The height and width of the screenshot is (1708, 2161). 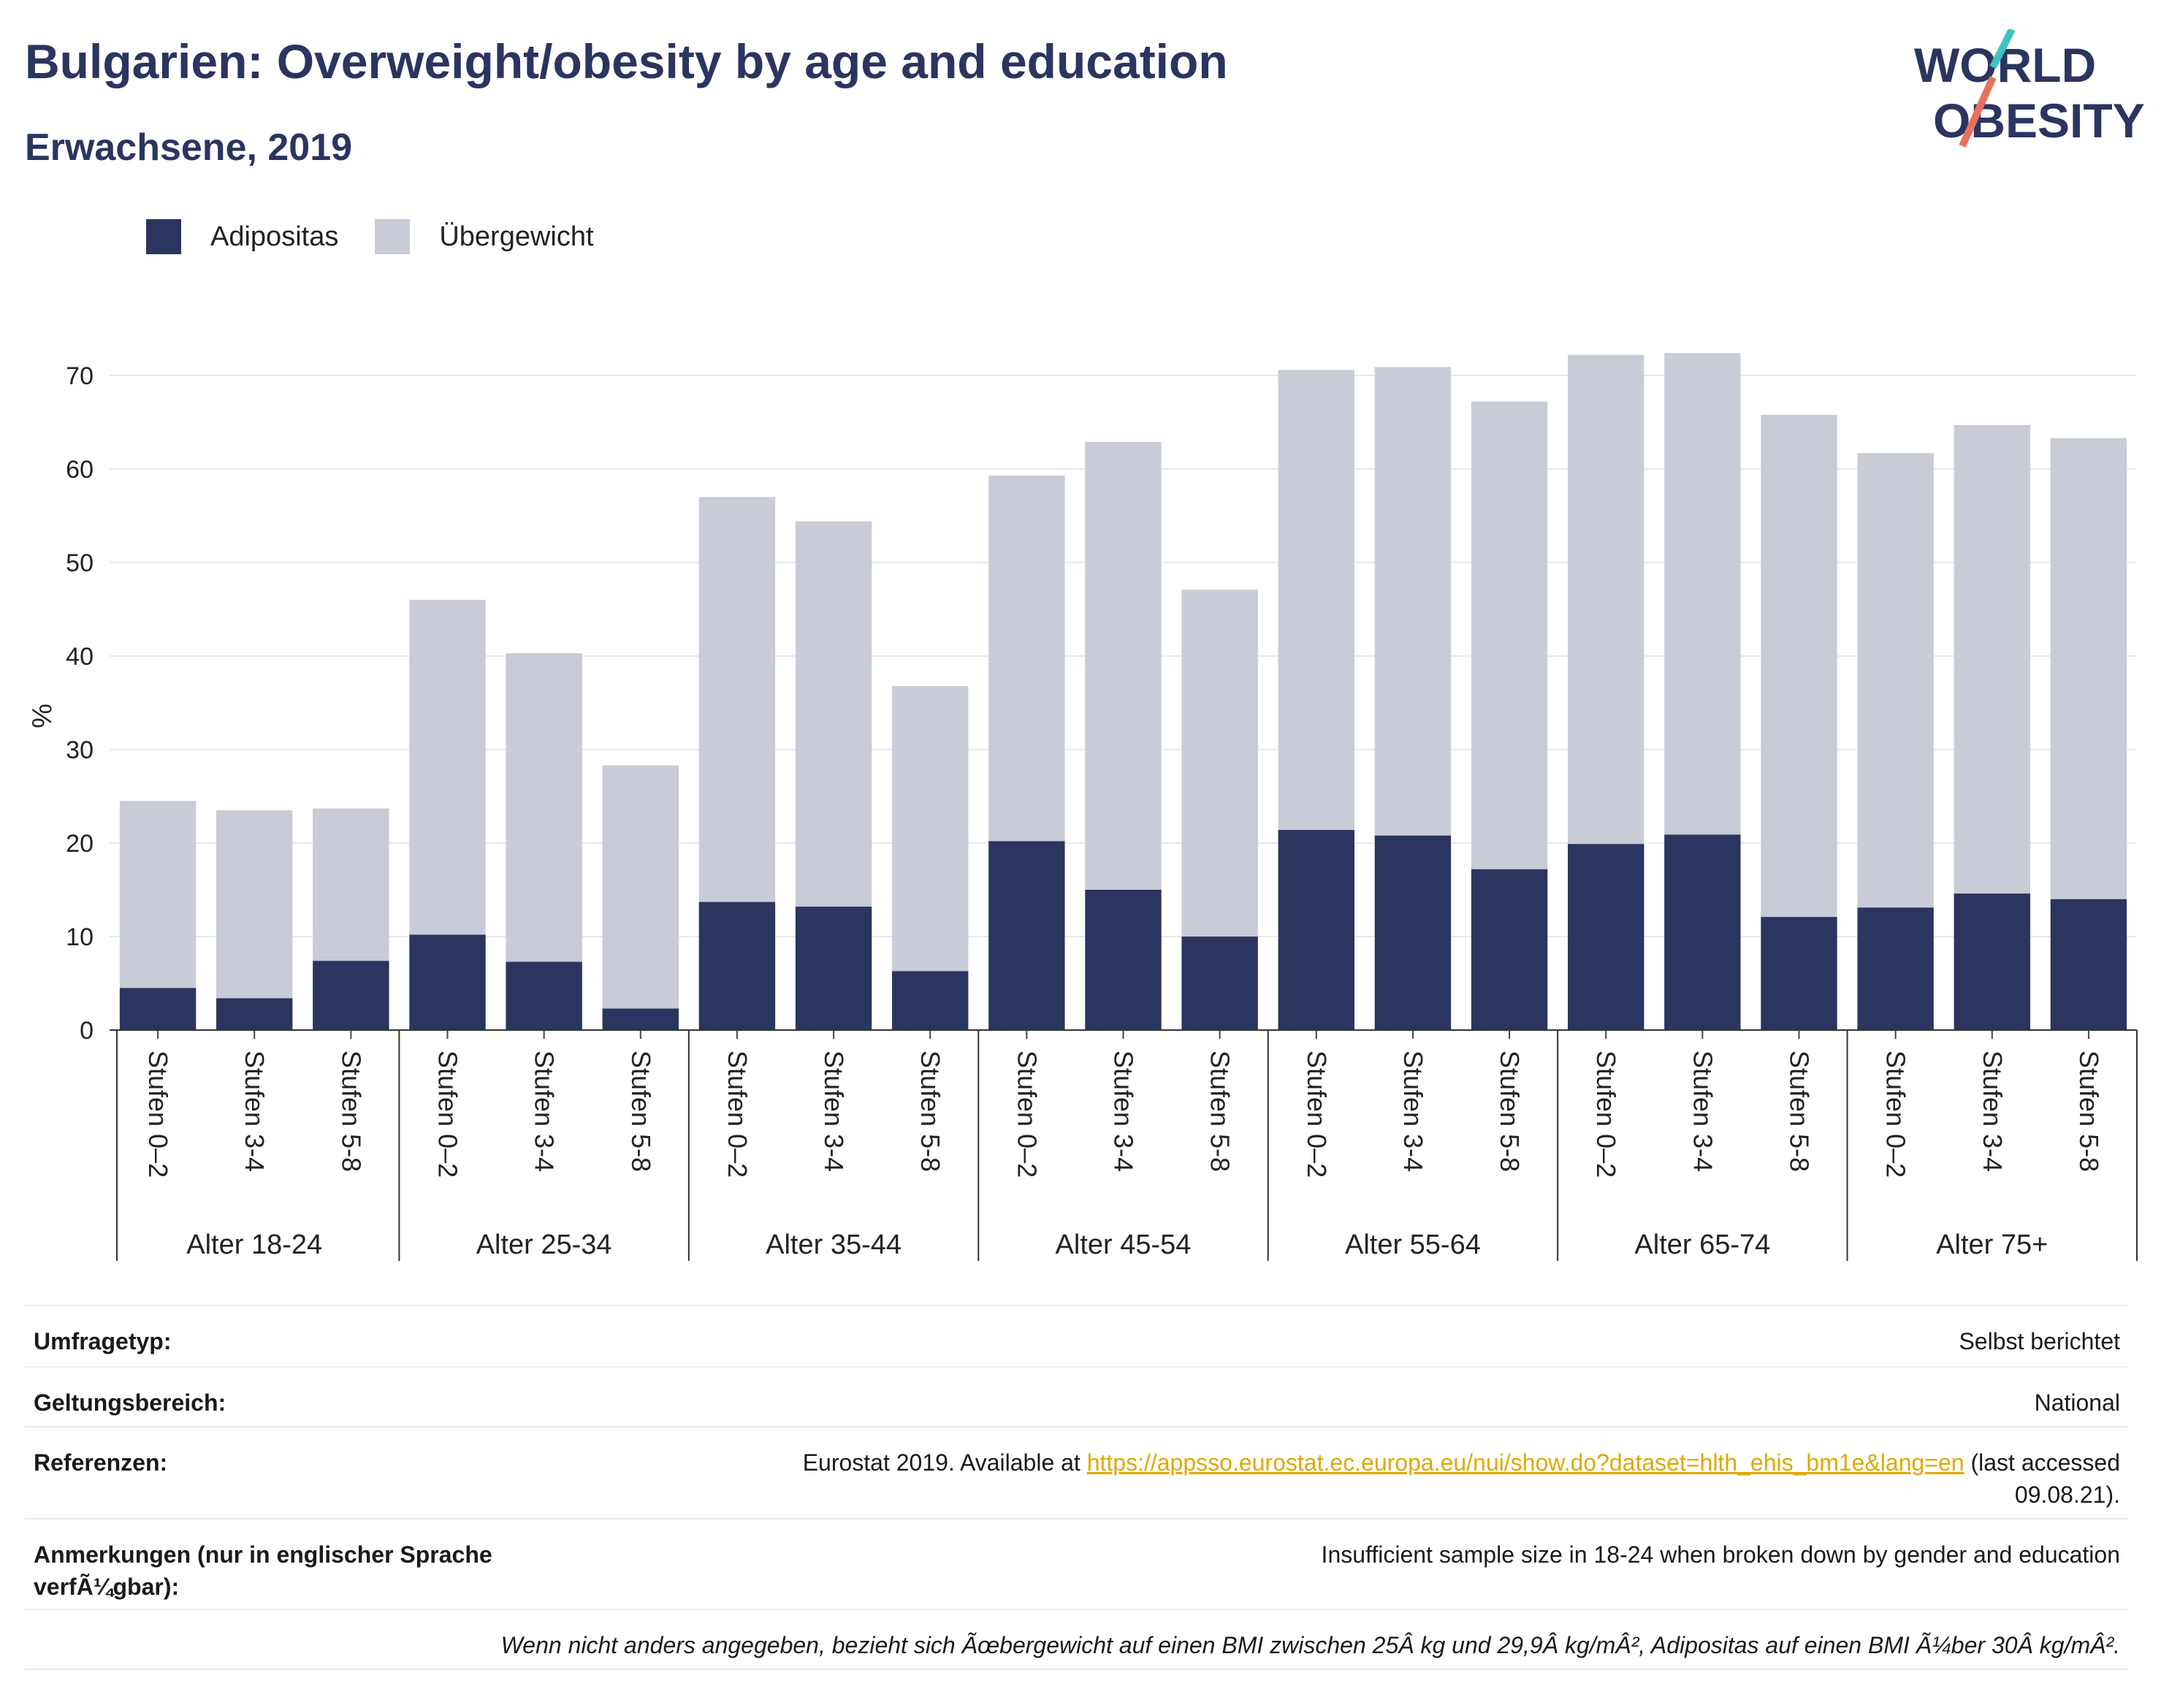 What do you see at coordinates (130, 1402) in the screenshot?
I see `meta-label-scope: Geltungsbereich:` at bounding box center [130, 1402].